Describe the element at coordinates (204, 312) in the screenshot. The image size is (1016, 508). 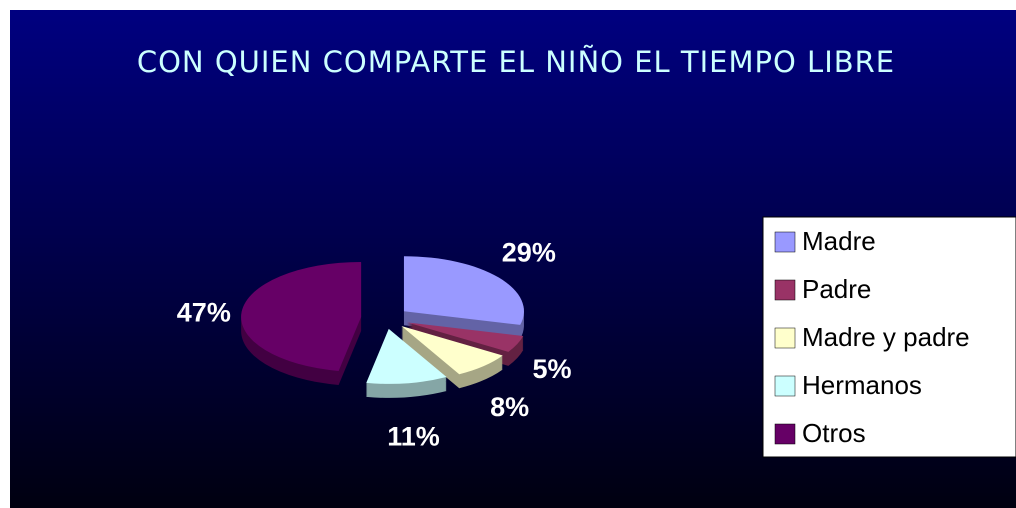
I see `data-label: 47%` at that location.